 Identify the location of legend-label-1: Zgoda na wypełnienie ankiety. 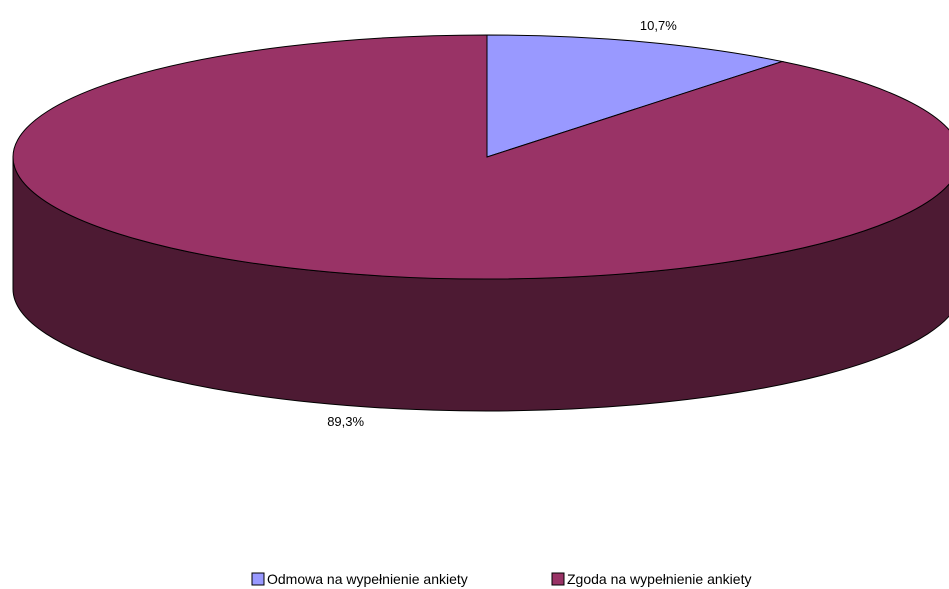
(659, 579).